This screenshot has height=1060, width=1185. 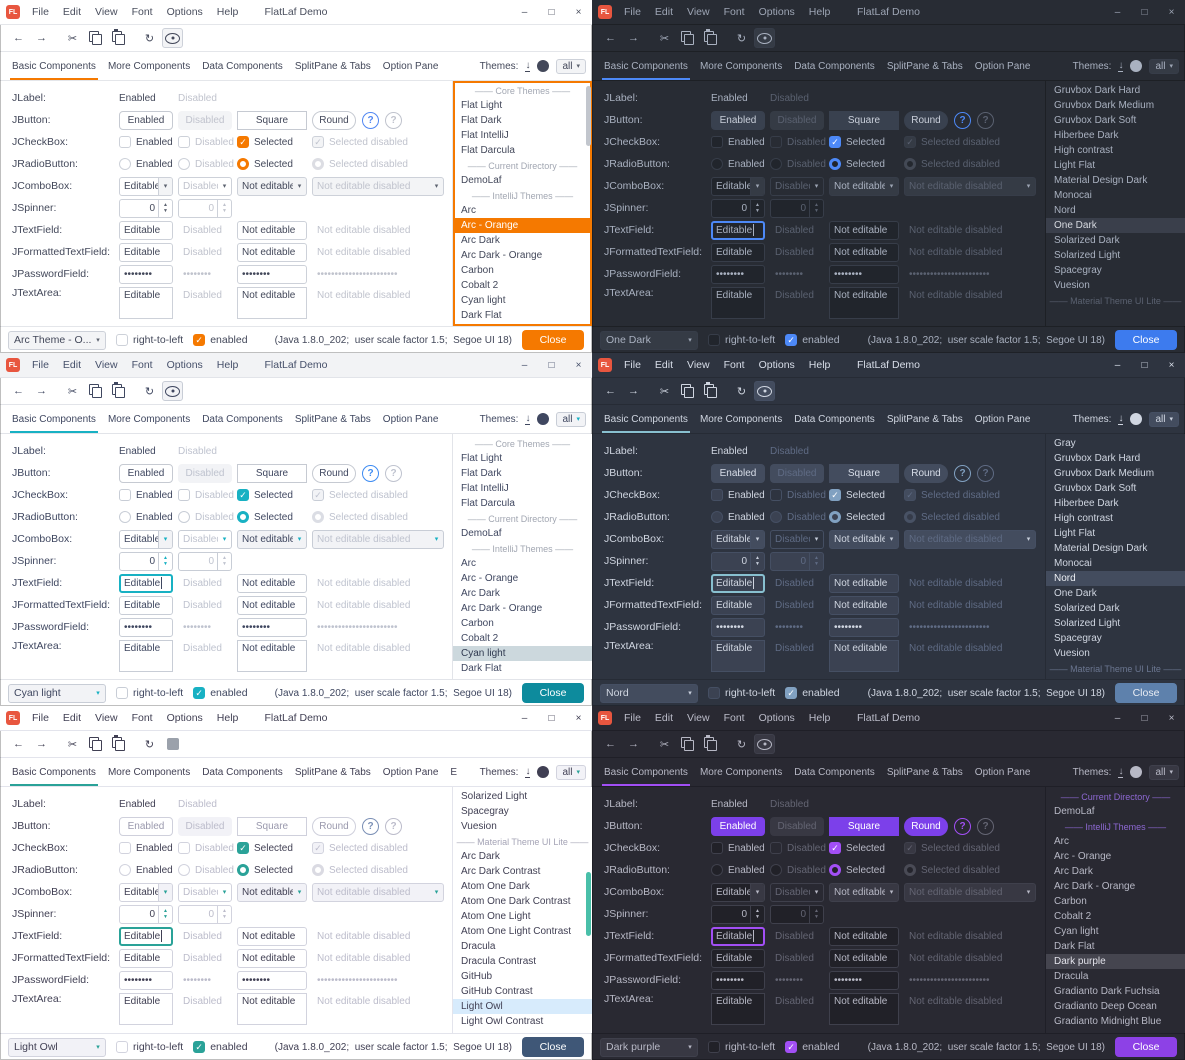 What do you see at coordinates (481, 120) in the screenshot?
I see `theme-item: Flat Dark` at bounding box center [481, 120].